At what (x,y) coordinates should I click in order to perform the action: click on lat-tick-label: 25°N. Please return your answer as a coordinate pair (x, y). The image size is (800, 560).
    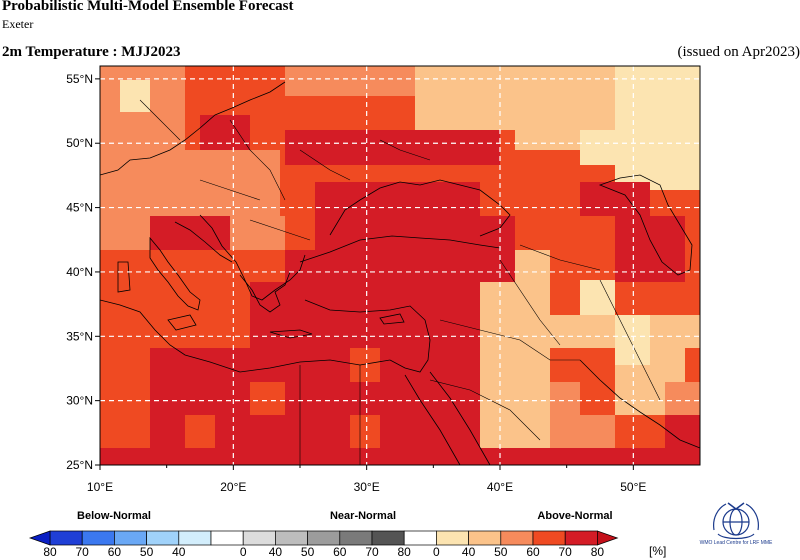
    Looking at the image, I should click on (79, 465).